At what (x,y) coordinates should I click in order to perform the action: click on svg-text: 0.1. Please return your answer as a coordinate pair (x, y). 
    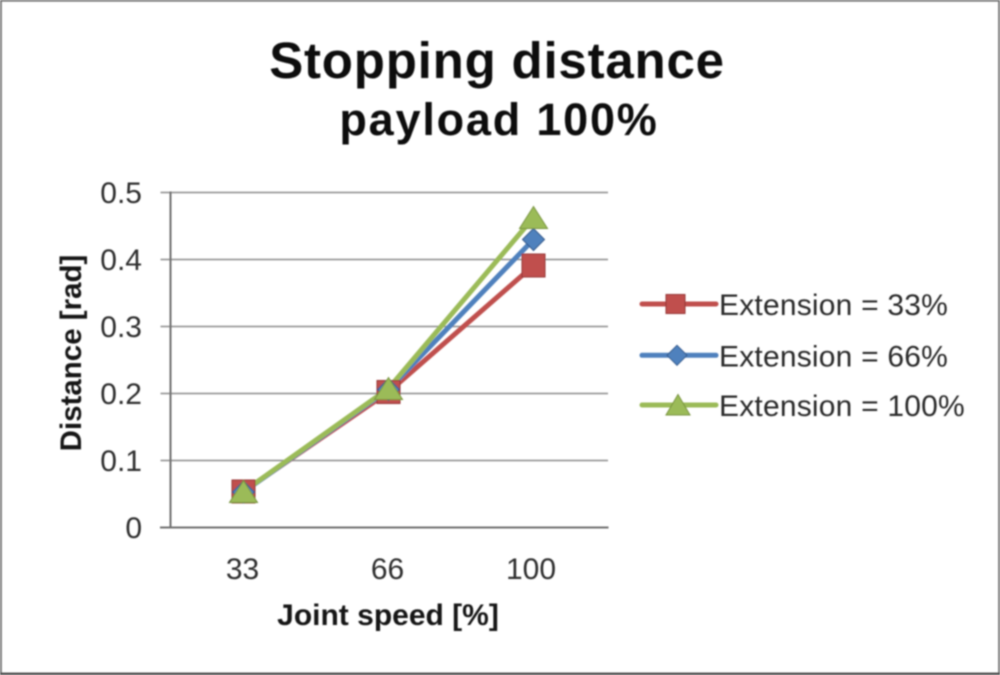
    Looking at the image, I should click on (121, 461).